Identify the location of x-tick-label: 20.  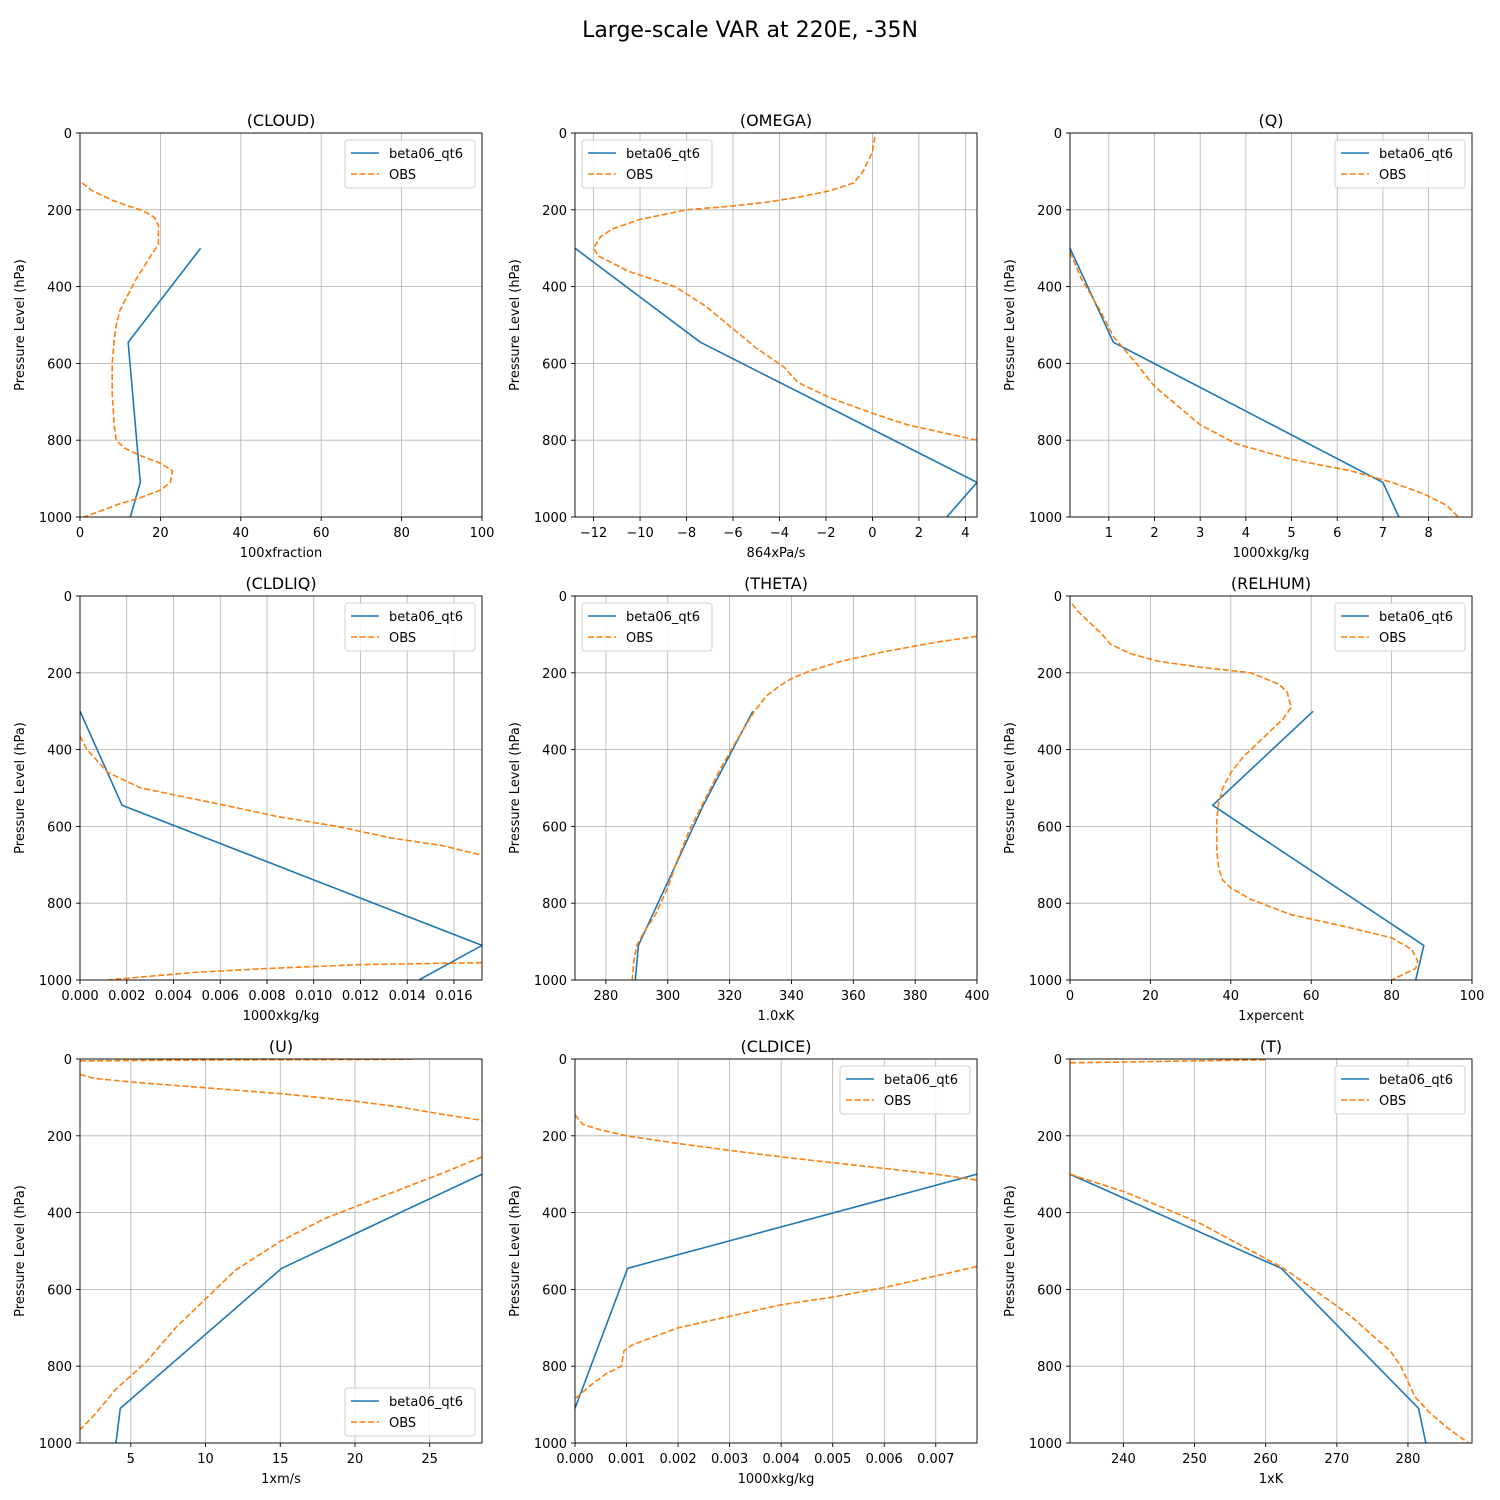
(355, 1459).